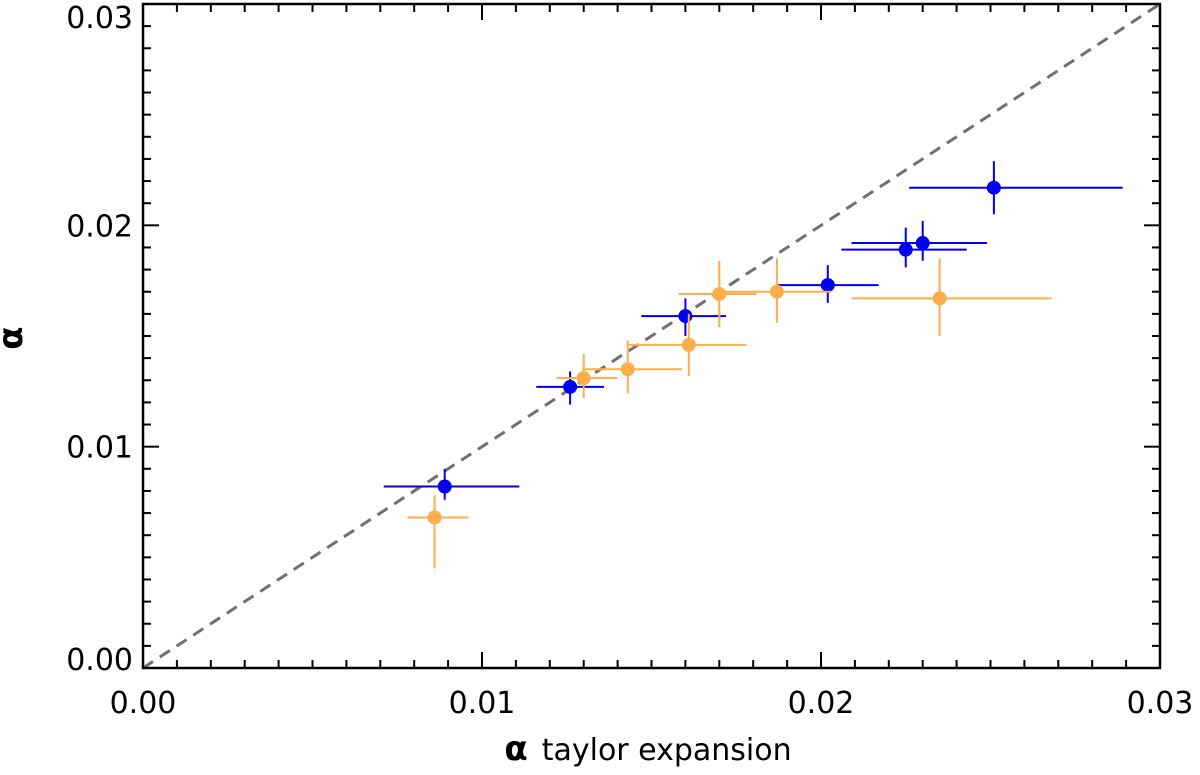 Image resolution: width=1200 pixels, height=775 pixels. I want to click on x-tick-label: 0.03, so click(1160, 703).